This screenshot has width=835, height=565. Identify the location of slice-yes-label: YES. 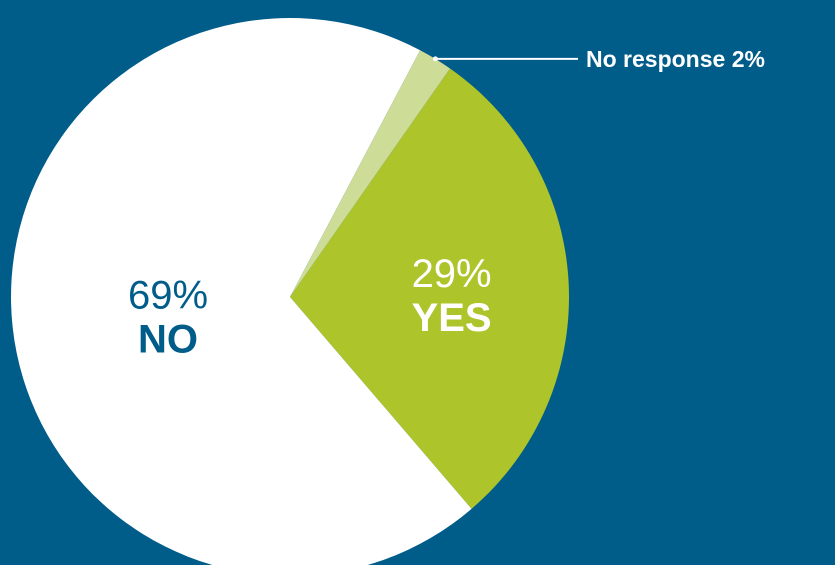
(452, 318).